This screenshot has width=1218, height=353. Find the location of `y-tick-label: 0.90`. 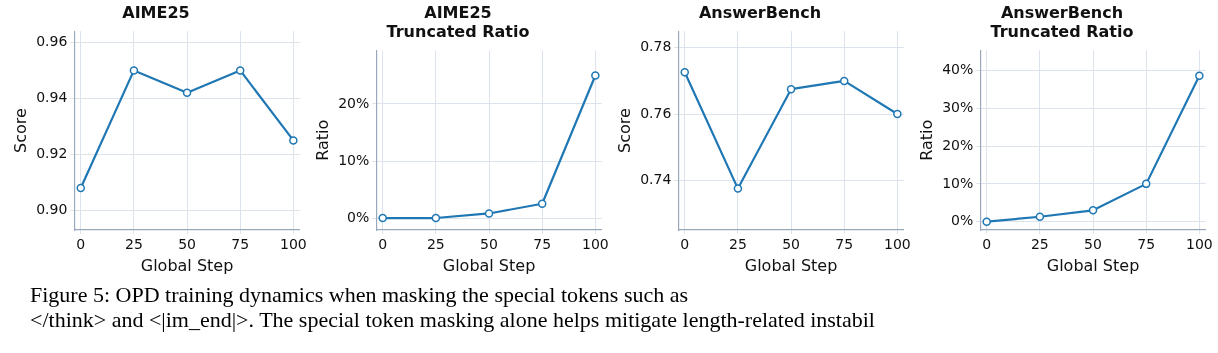

y-tick-label: 0.90 is located at coordinates (52, 209).